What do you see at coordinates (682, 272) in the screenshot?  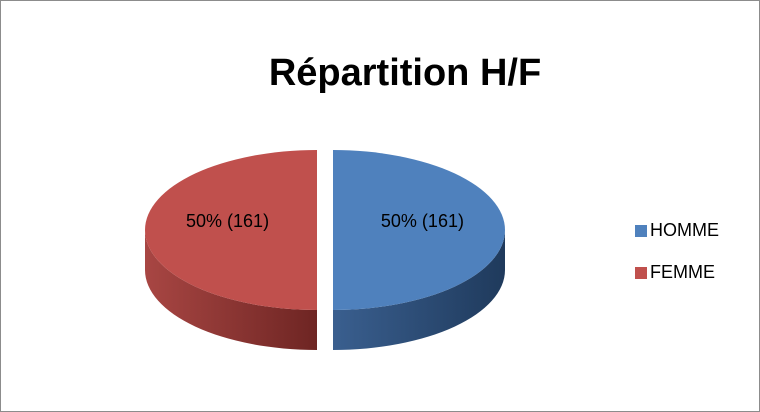 I see `legend-label: FEMME` at bounding box center [682, 272].